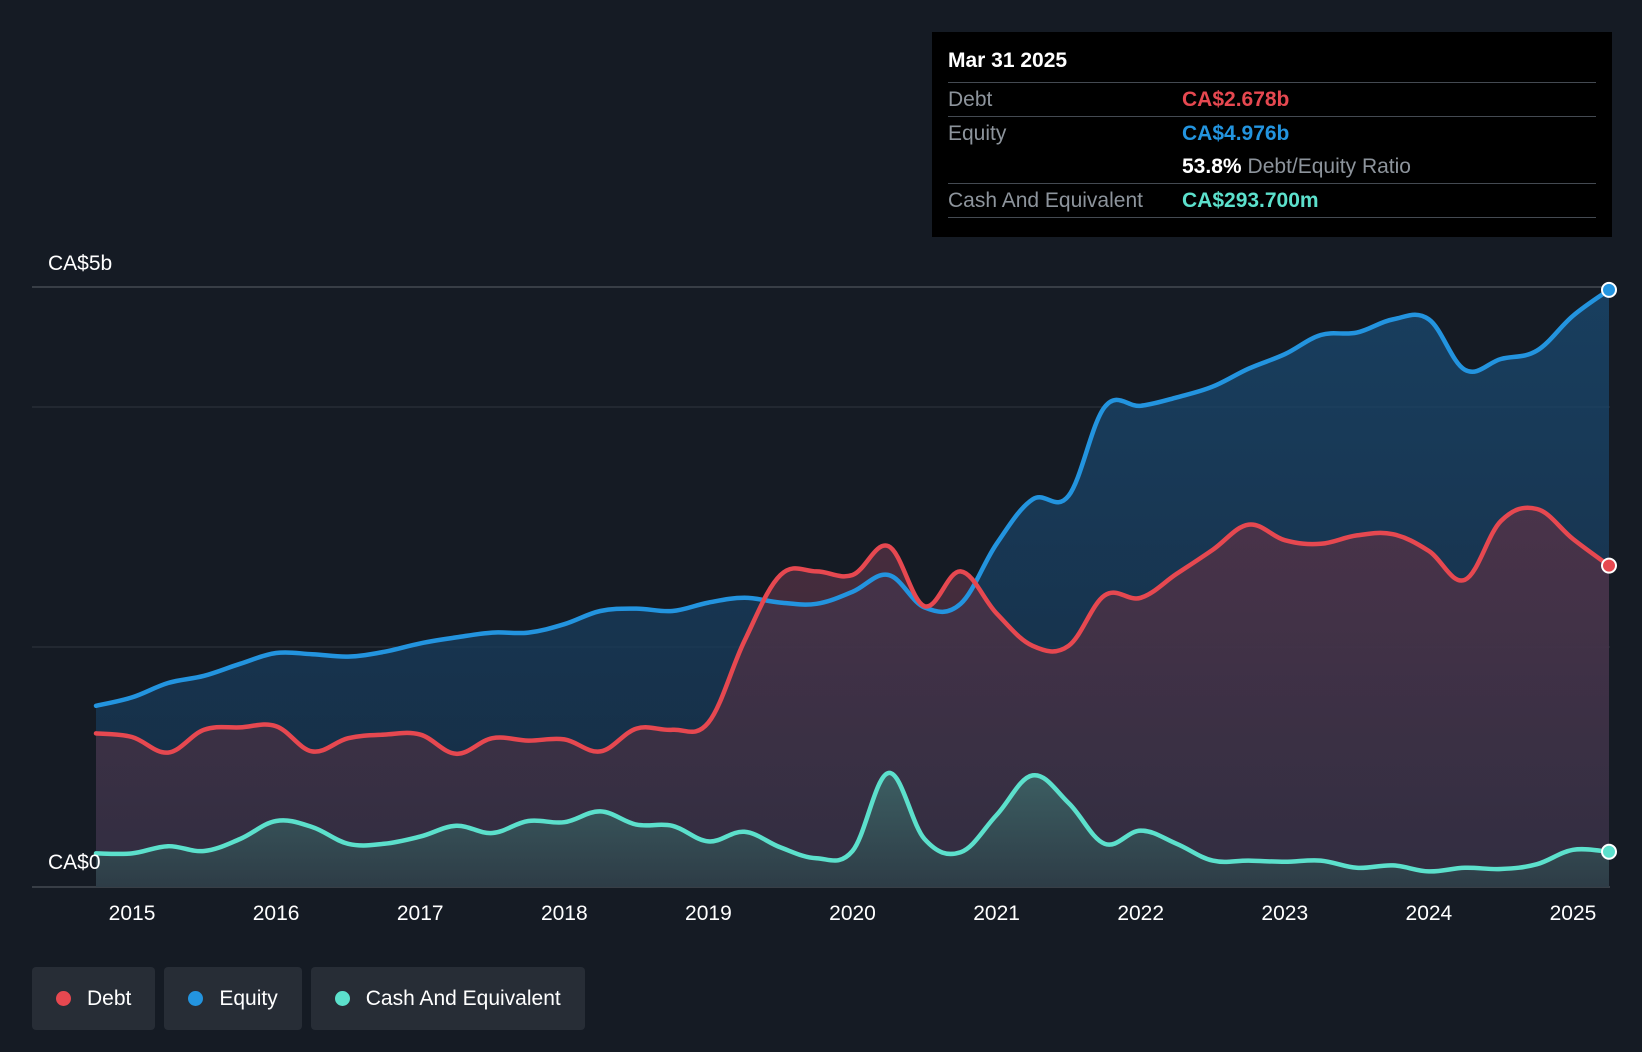 The height and width of the screenshot is (1052, 1642). I want to click on tooltip-cash-row: Cash And Equivalent CA$293.700m, so click(1272, 201).